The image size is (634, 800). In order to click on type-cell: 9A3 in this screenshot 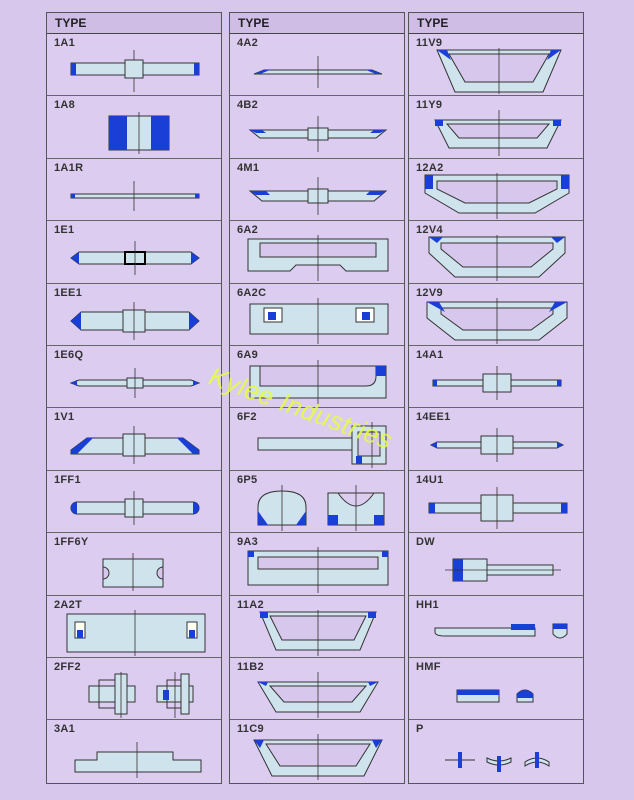, I will do `click(317, 564)`.